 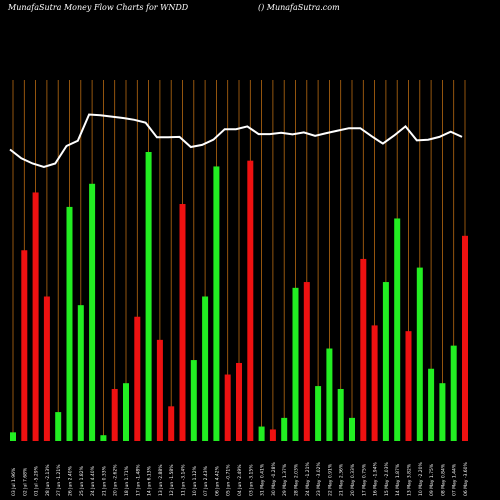 I want to click on x-tick-label: 21 Jun 0.33%, so click(x=104, y=480).